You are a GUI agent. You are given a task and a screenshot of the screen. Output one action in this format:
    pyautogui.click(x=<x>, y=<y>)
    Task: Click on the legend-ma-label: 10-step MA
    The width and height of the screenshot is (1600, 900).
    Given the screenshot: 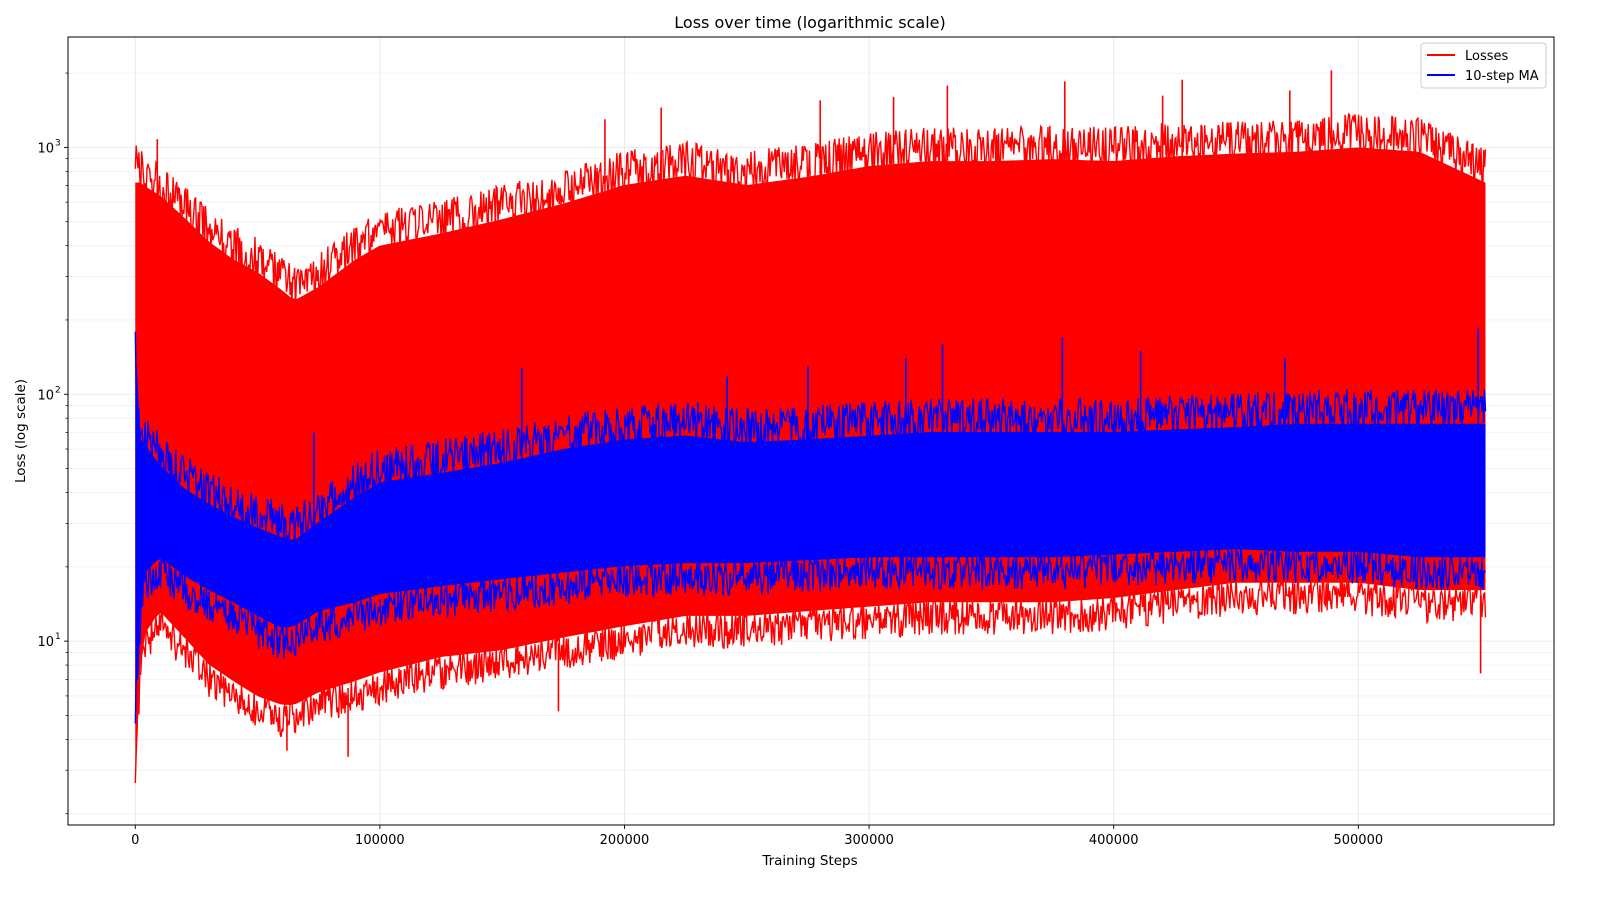 What is the action you would take?
    pyautogui.click(x=1502, y=76)
    